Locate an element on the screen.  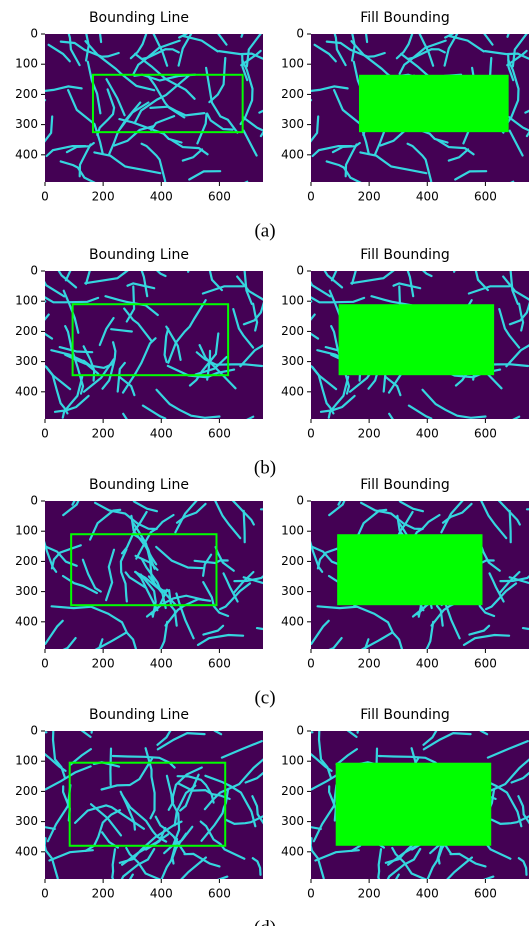
bounding-box is located at coordinates (150, 340).